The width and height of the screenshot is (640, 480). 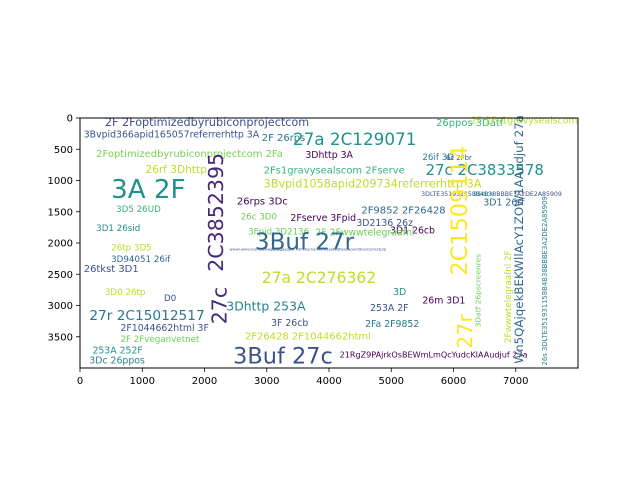 I want to click on word-0: 2F 2Foptimizedbyrubiconprojectcom, so click(x=207, y=122).